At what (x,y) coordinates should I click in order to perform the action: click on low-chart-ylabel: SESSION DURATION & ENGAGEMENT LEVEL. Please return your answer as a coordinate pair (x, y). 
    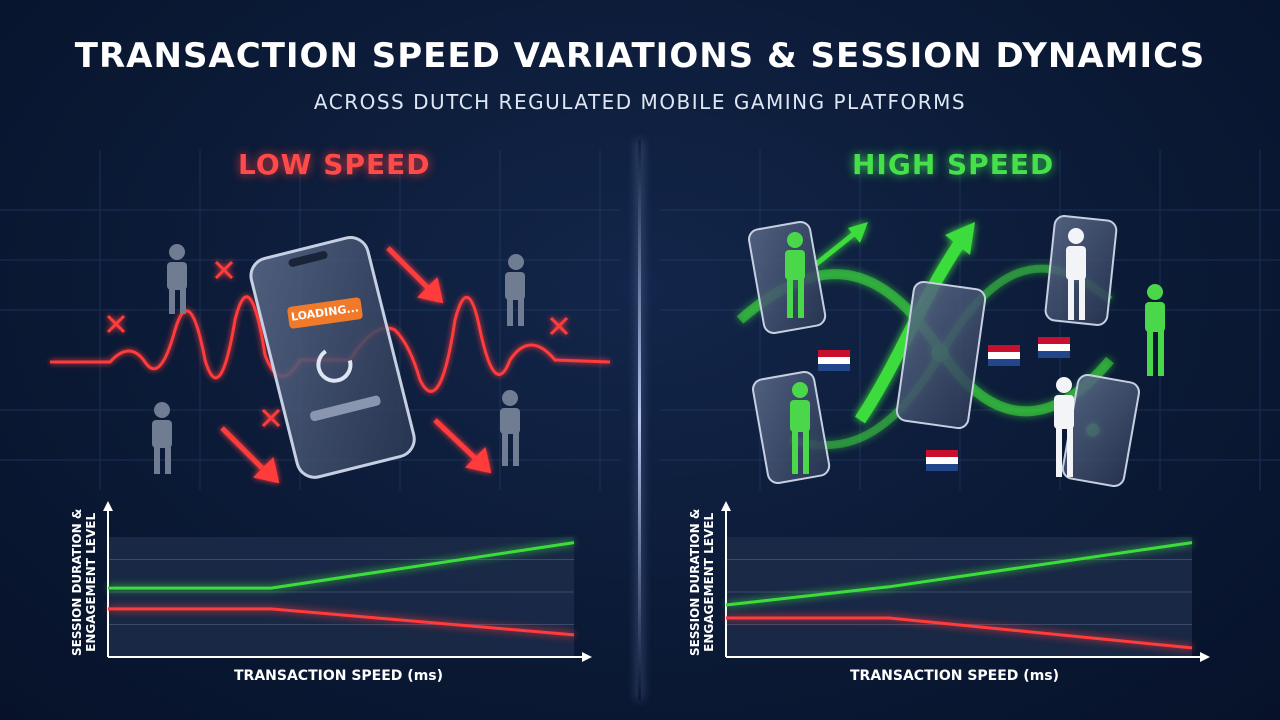
    Looking at the image, I should click on (84, 582).